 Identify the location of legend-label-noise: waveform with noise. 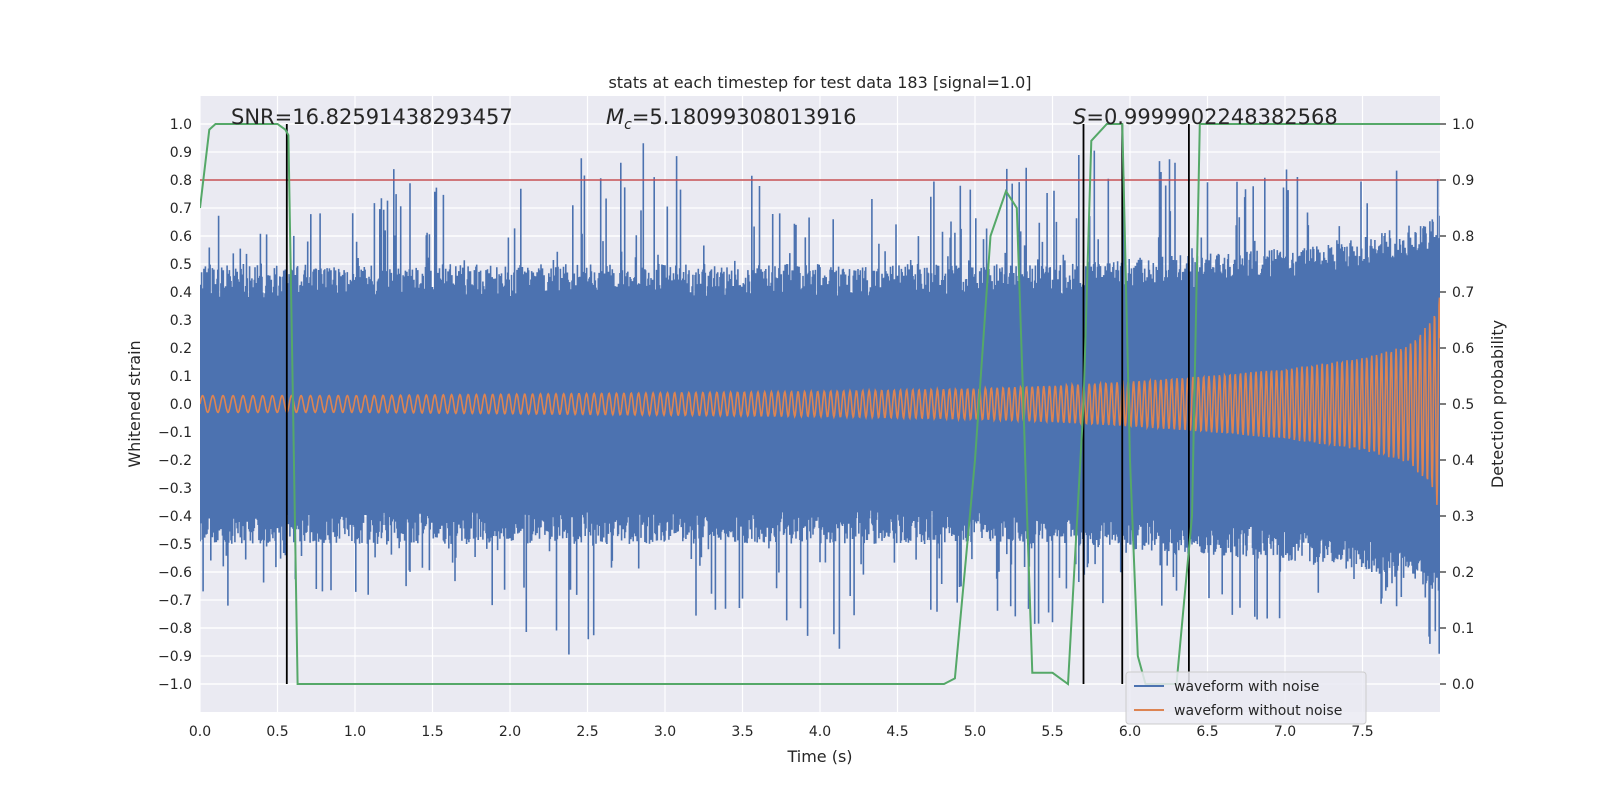
(1246, 687).